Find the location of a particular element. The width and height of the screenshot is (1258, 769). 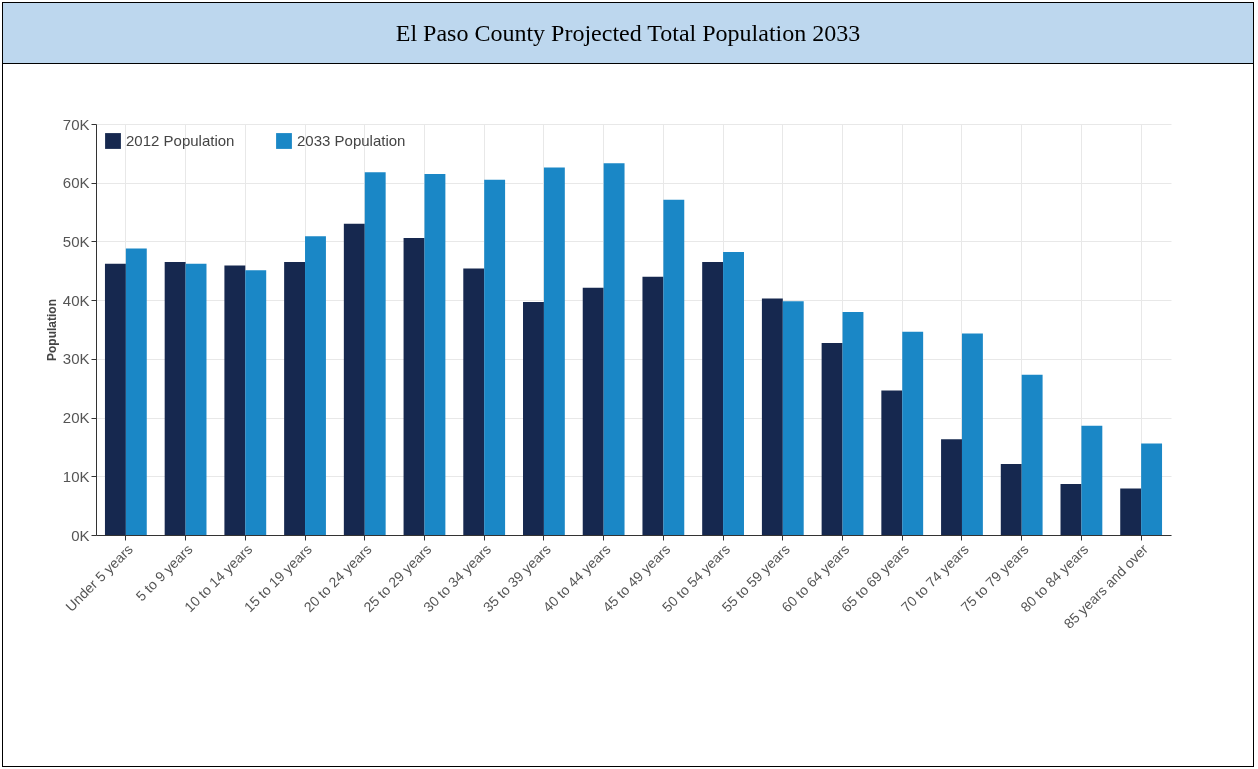

y-tick-label: 0K is located at coordinates (80, 535).